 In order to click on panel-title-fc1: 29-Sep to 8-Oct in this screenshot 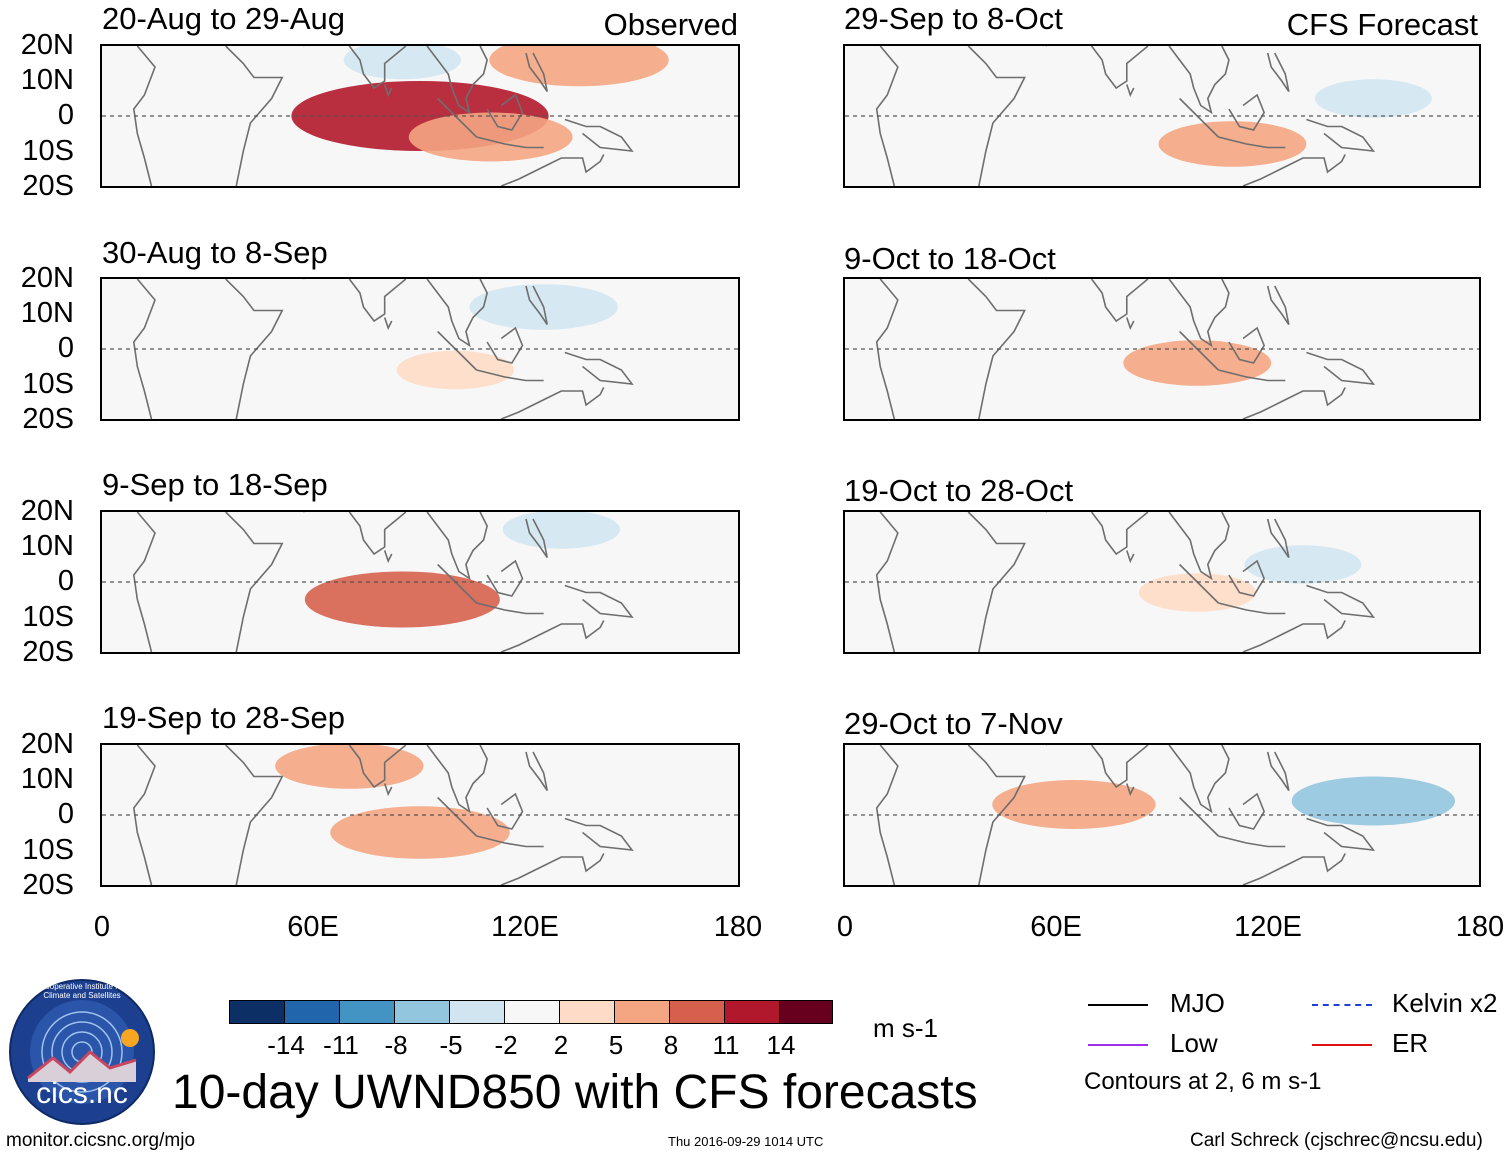, I will do `click(953, 18)`.